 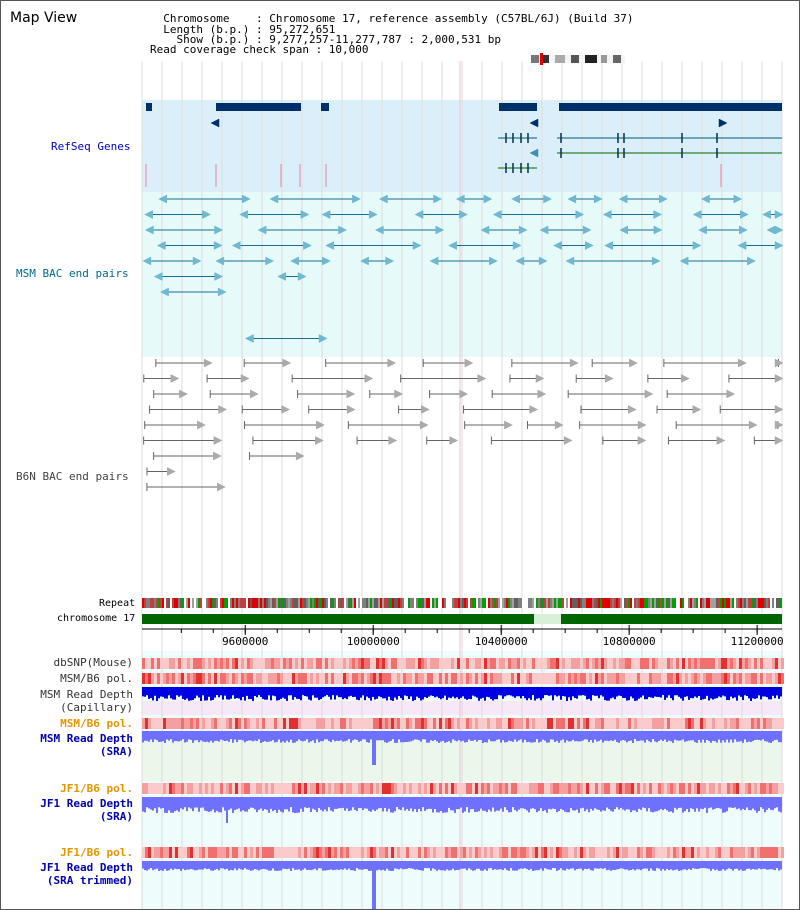 I want to click on msm-bac-track-label: MSM BAC end pairs, so click(x=72, y=273).